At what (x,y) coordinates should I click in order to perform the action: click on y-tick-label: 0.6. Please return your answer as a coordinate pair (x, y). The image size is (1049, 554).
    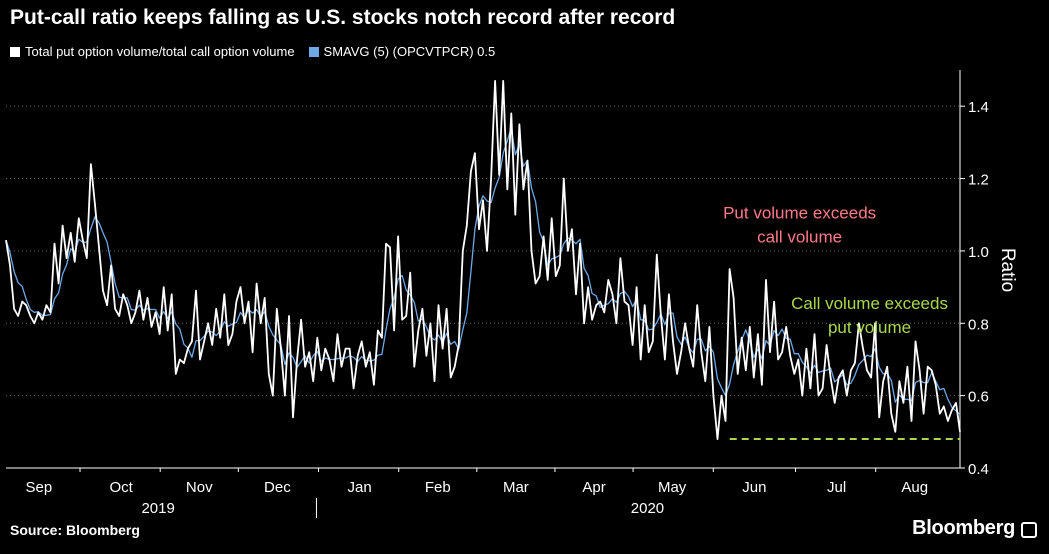
    Looking at the image, I should click on (978, 397).